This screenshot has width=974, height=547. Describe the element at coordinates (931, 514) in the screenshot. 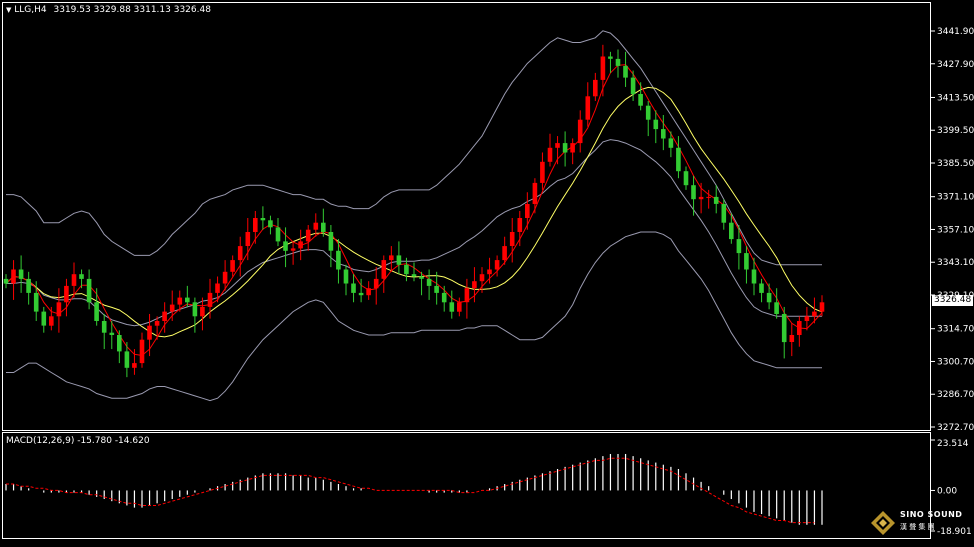

I see `logo-name: SINO SOUND` at that location.